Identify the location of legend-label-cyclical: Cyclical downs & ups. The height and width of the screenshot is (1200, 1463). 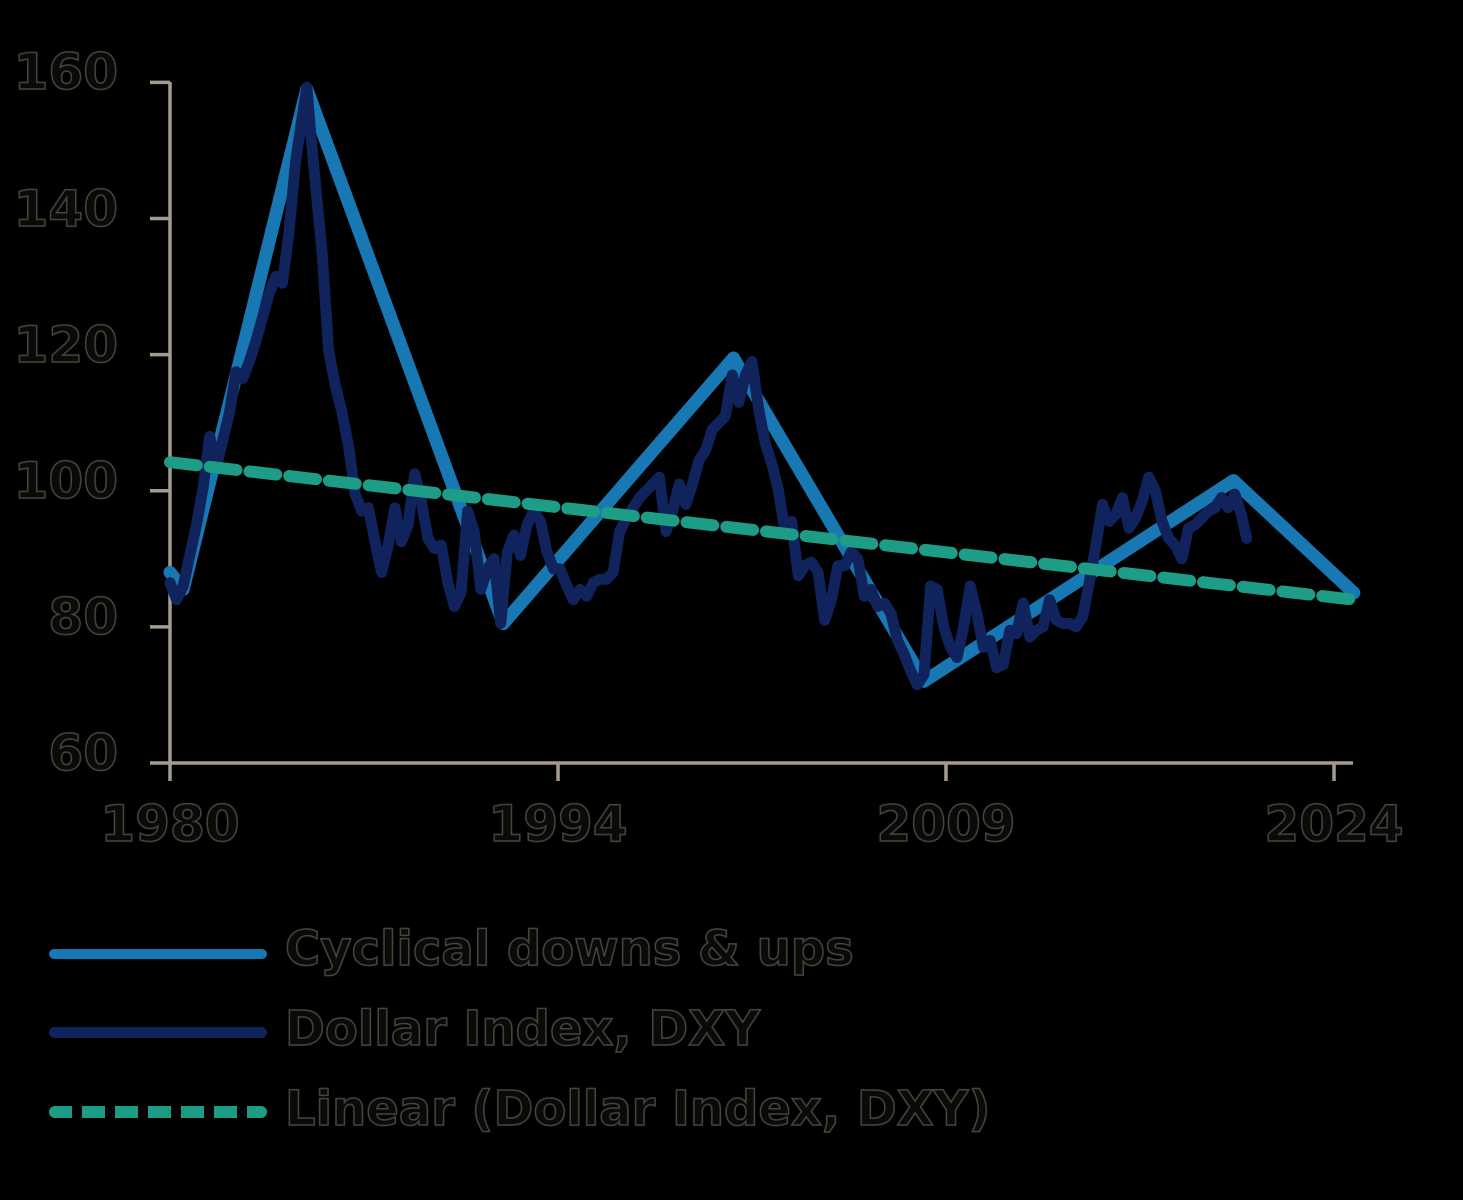
(569, 949).